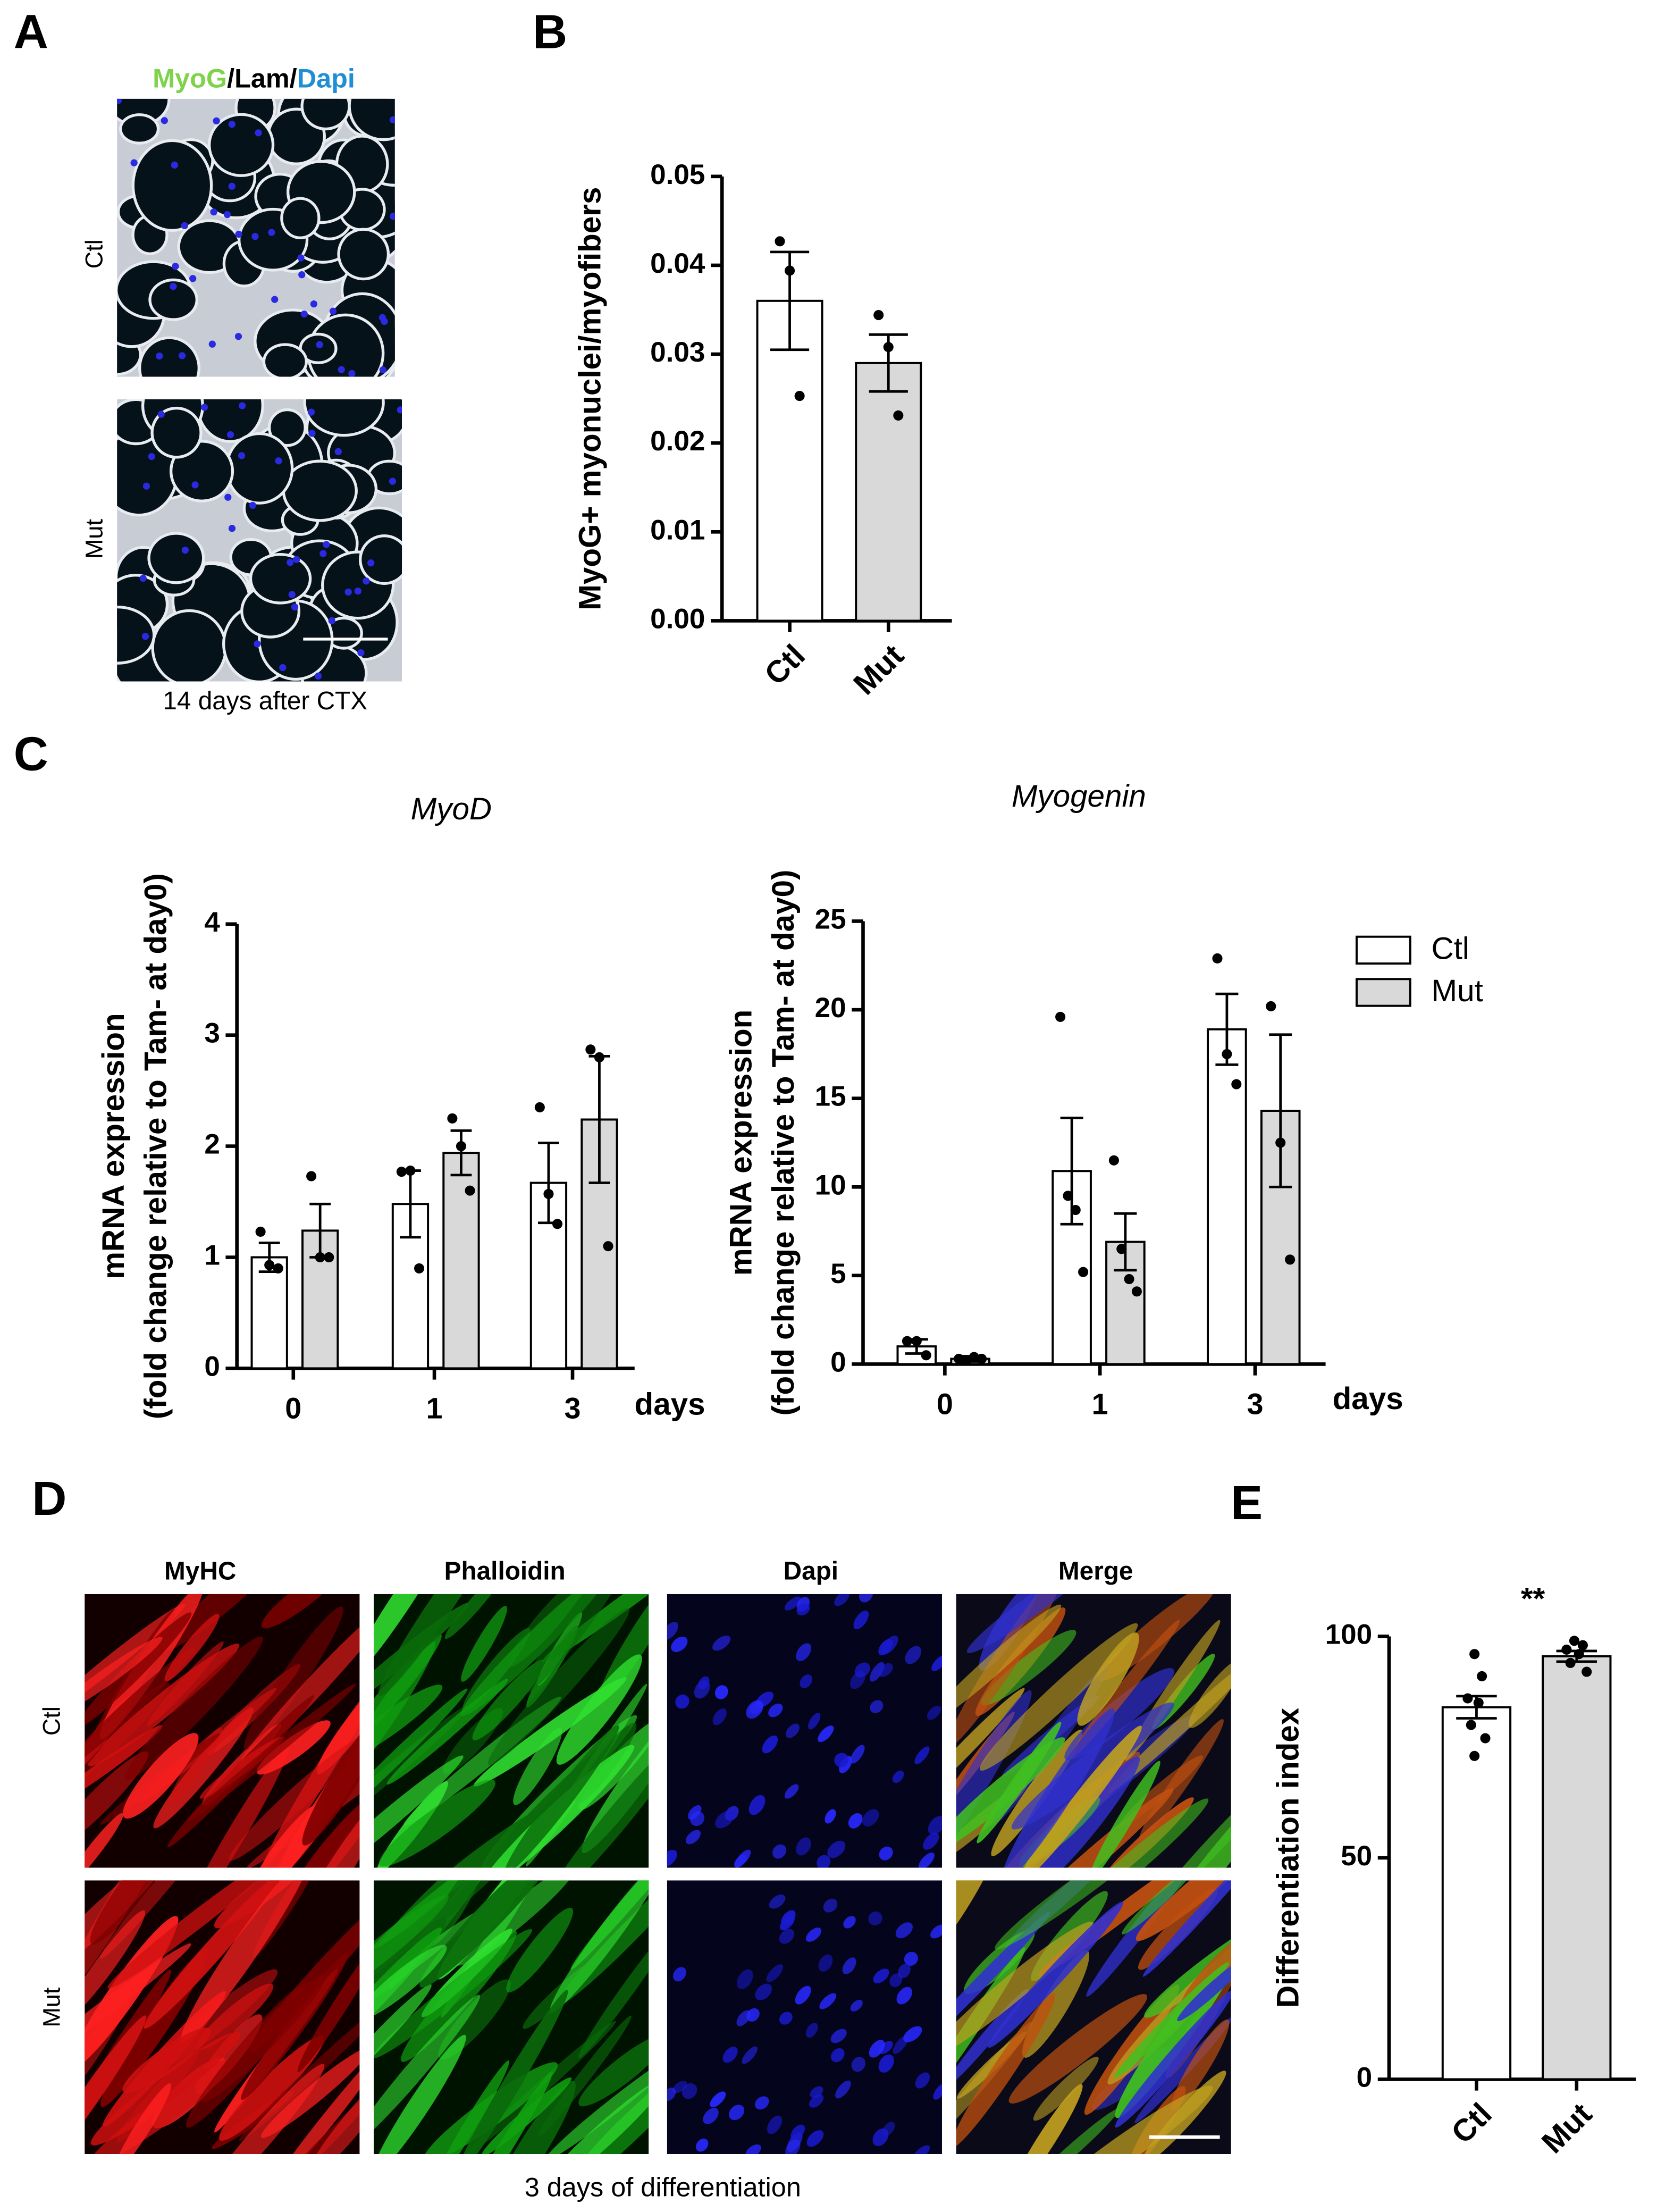  I want to click on y-tick-label: 0.05, so click(677, 174).